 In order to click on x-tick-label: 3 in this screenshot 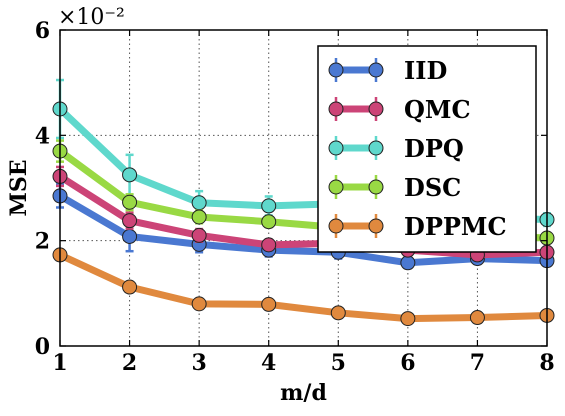, I will do `click(198, 363)`.